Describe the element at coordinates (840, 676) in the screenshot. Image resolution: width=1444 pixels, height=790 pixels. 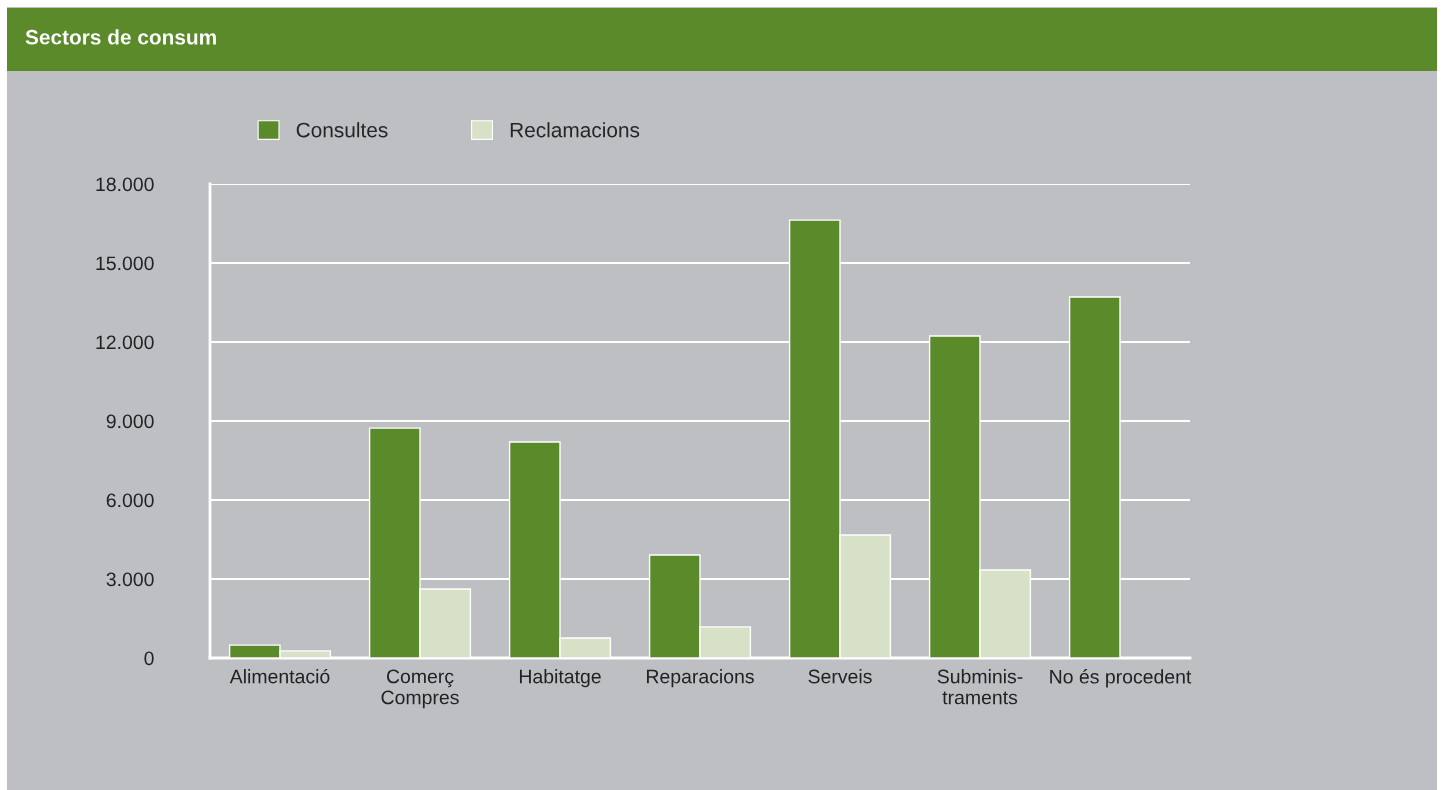
I see `x-tick-label: Serveis` at that location.